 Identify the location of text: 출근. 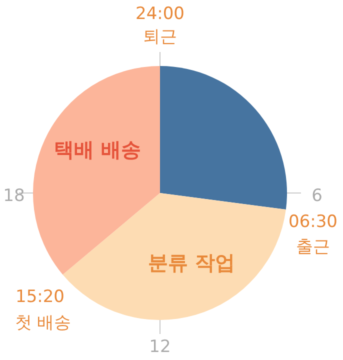
(313, 247).